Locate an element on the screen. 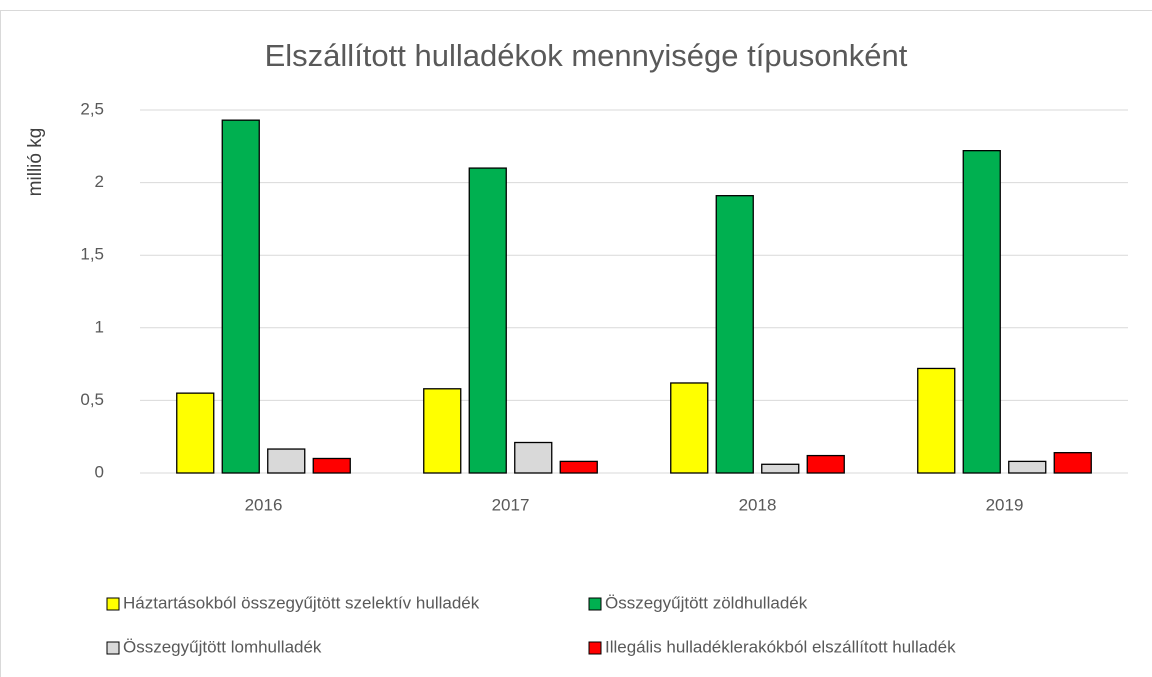  y-tick-label: 0 is located at coordinates (99, 471).